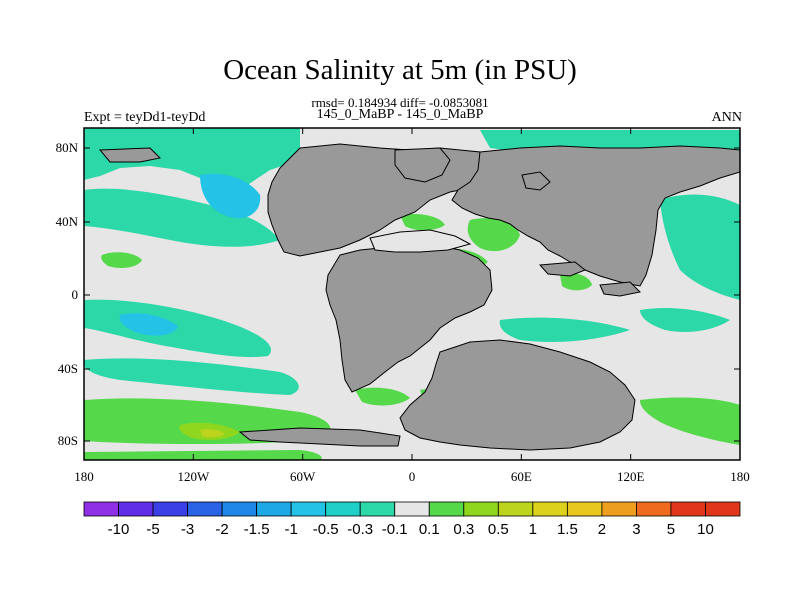 The height and width of the screenshot is (600, 800). I want to click on colorbar-label: -1.5, so click(257, 529).